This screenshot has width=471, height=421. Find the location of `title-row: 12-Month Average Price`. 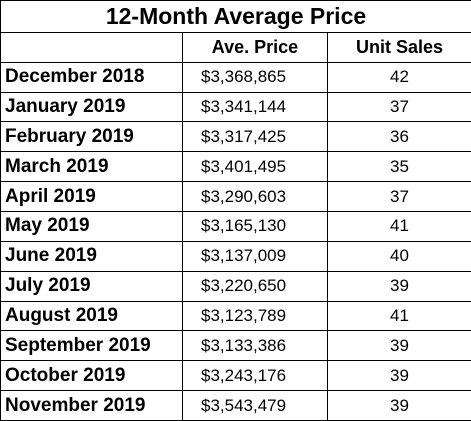

title-row: 12-Month Average Price is located at coordinates (235, 16).